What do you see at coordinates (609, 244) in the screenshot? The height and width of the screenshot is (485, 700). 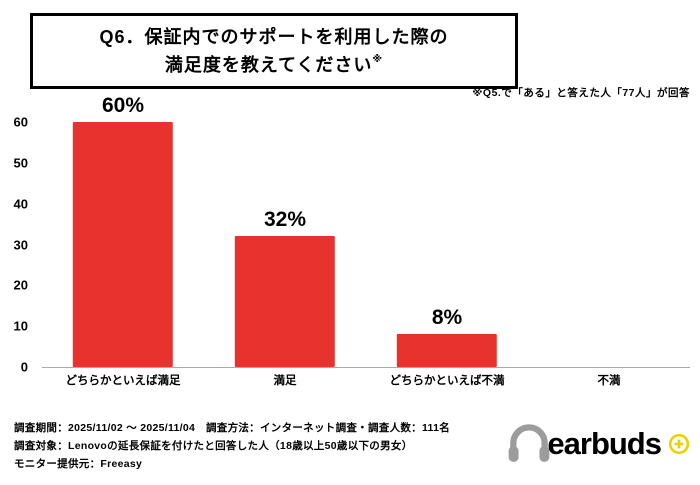 I see `bar-slot` at bounding box center [609, 244].